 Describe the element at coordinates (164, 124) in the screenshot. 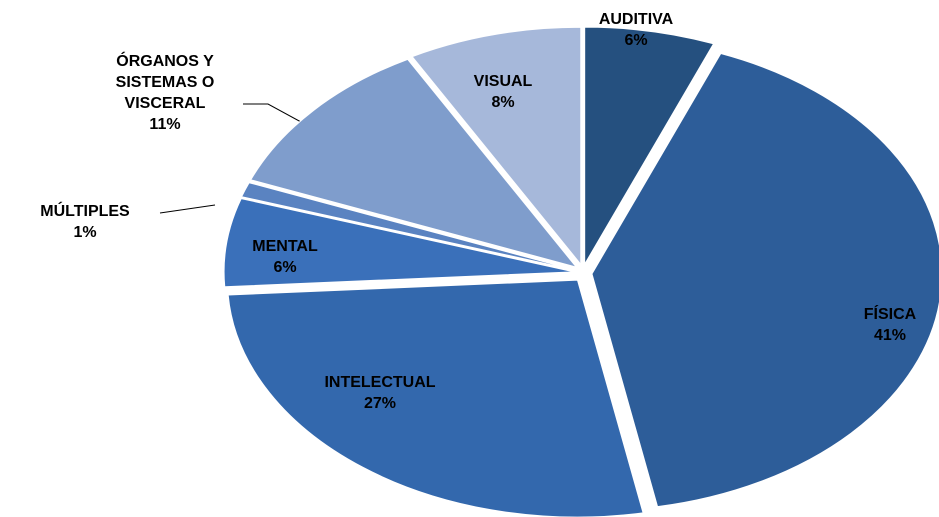

I see `slice-value-label: 11%` at that location.